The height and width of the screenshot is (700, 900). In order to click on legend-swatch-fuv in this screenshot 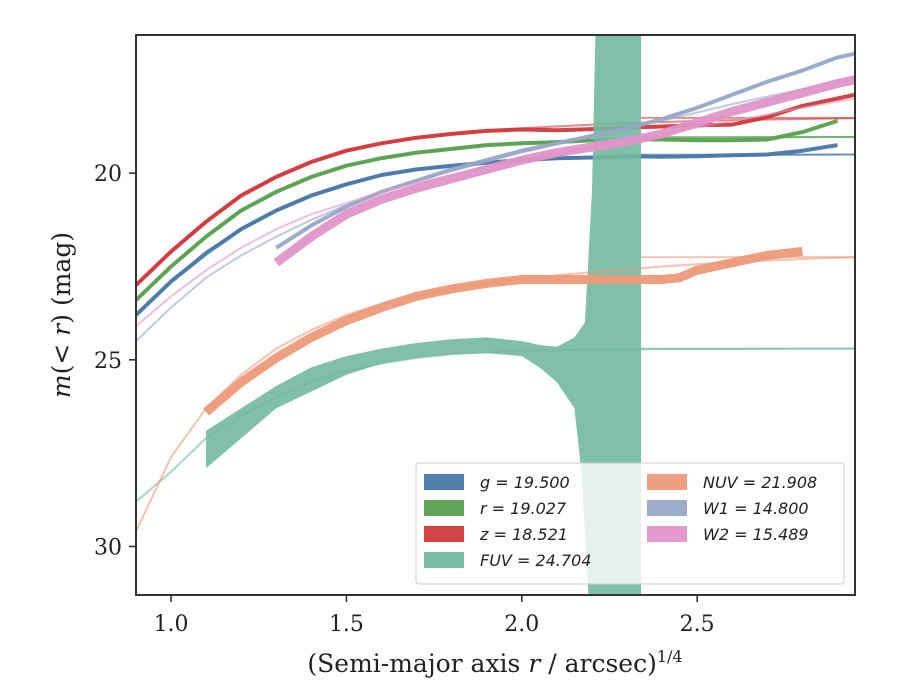, I will do `click(444, 560)`.